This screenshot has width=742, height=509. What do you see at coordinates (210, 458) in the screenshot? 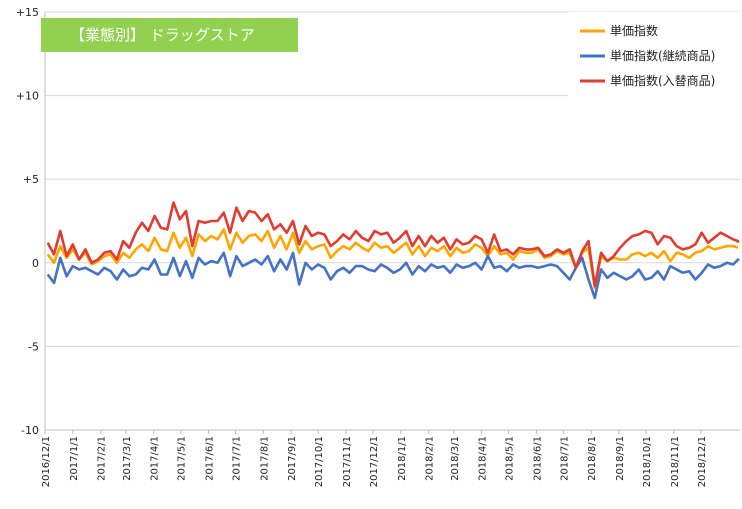
I see `x-tick-label: 2017/6/1` at bounding box center [210, 458].